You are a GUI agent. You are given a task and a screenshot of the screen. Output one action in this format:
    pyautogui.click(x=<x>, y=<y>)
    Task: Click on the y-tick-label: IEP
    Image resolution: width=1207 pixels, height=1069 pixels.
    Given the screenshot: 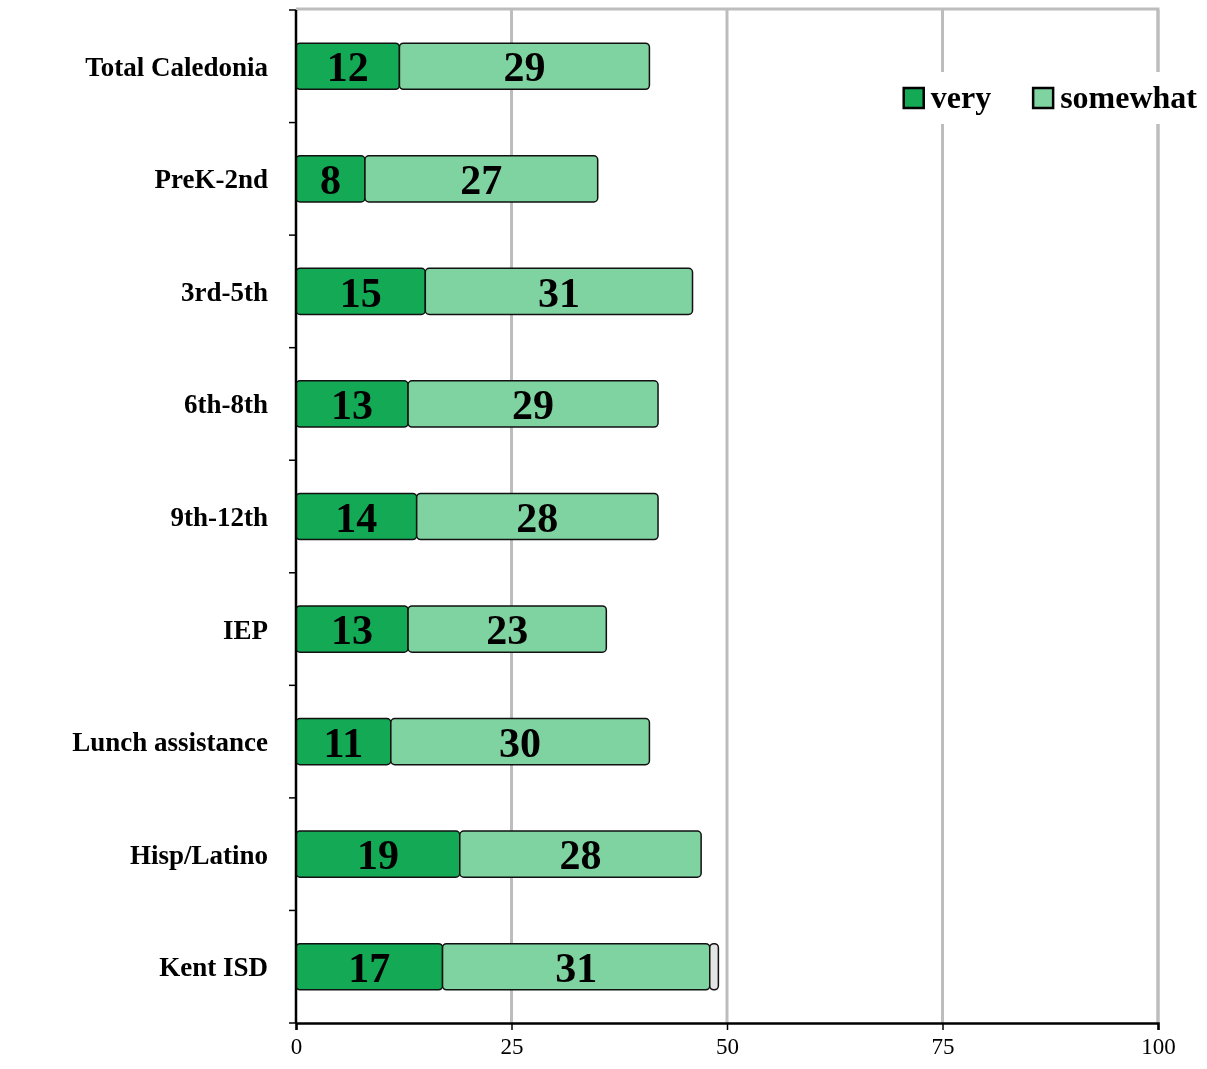 What is the action you would take?
    pyautogui.click(x=245, y=629)
    